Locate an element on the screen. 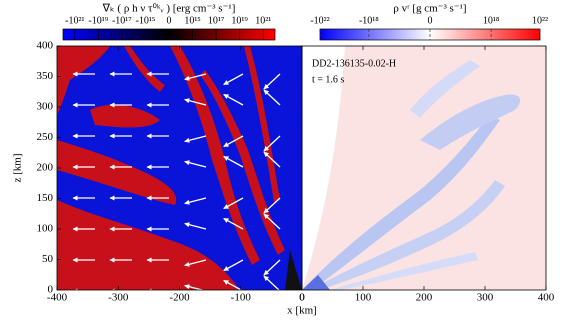  x-tick-label: -400 is located at coordinates (57, 298).